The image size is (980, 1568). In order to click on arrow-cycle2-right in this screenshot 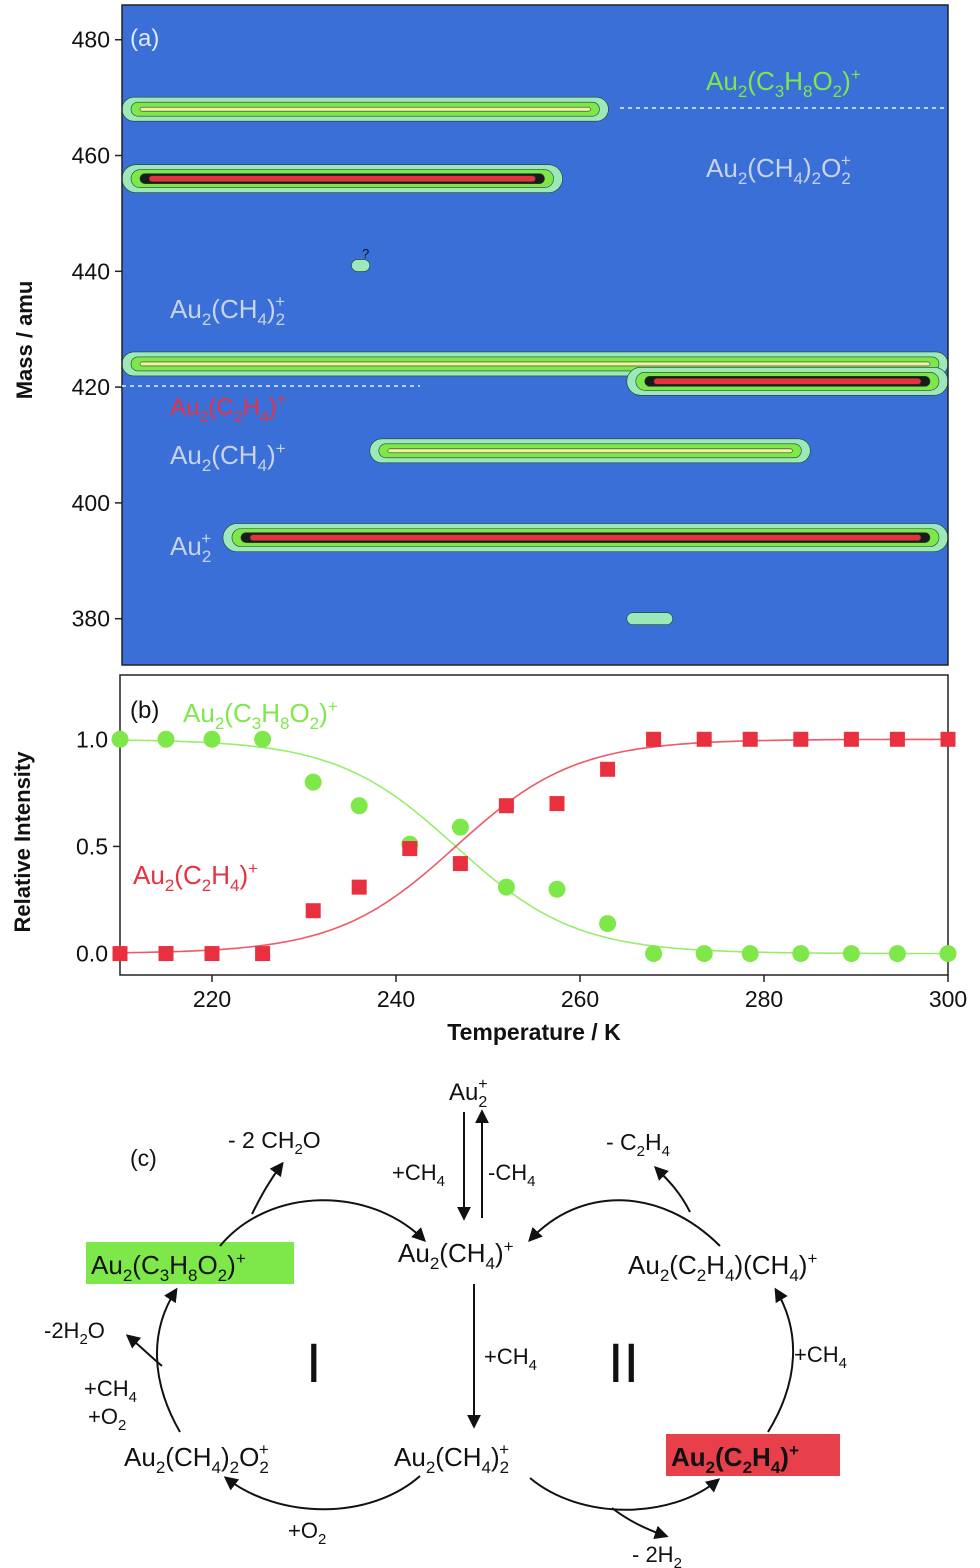, I will do `click(781, 1360)`.